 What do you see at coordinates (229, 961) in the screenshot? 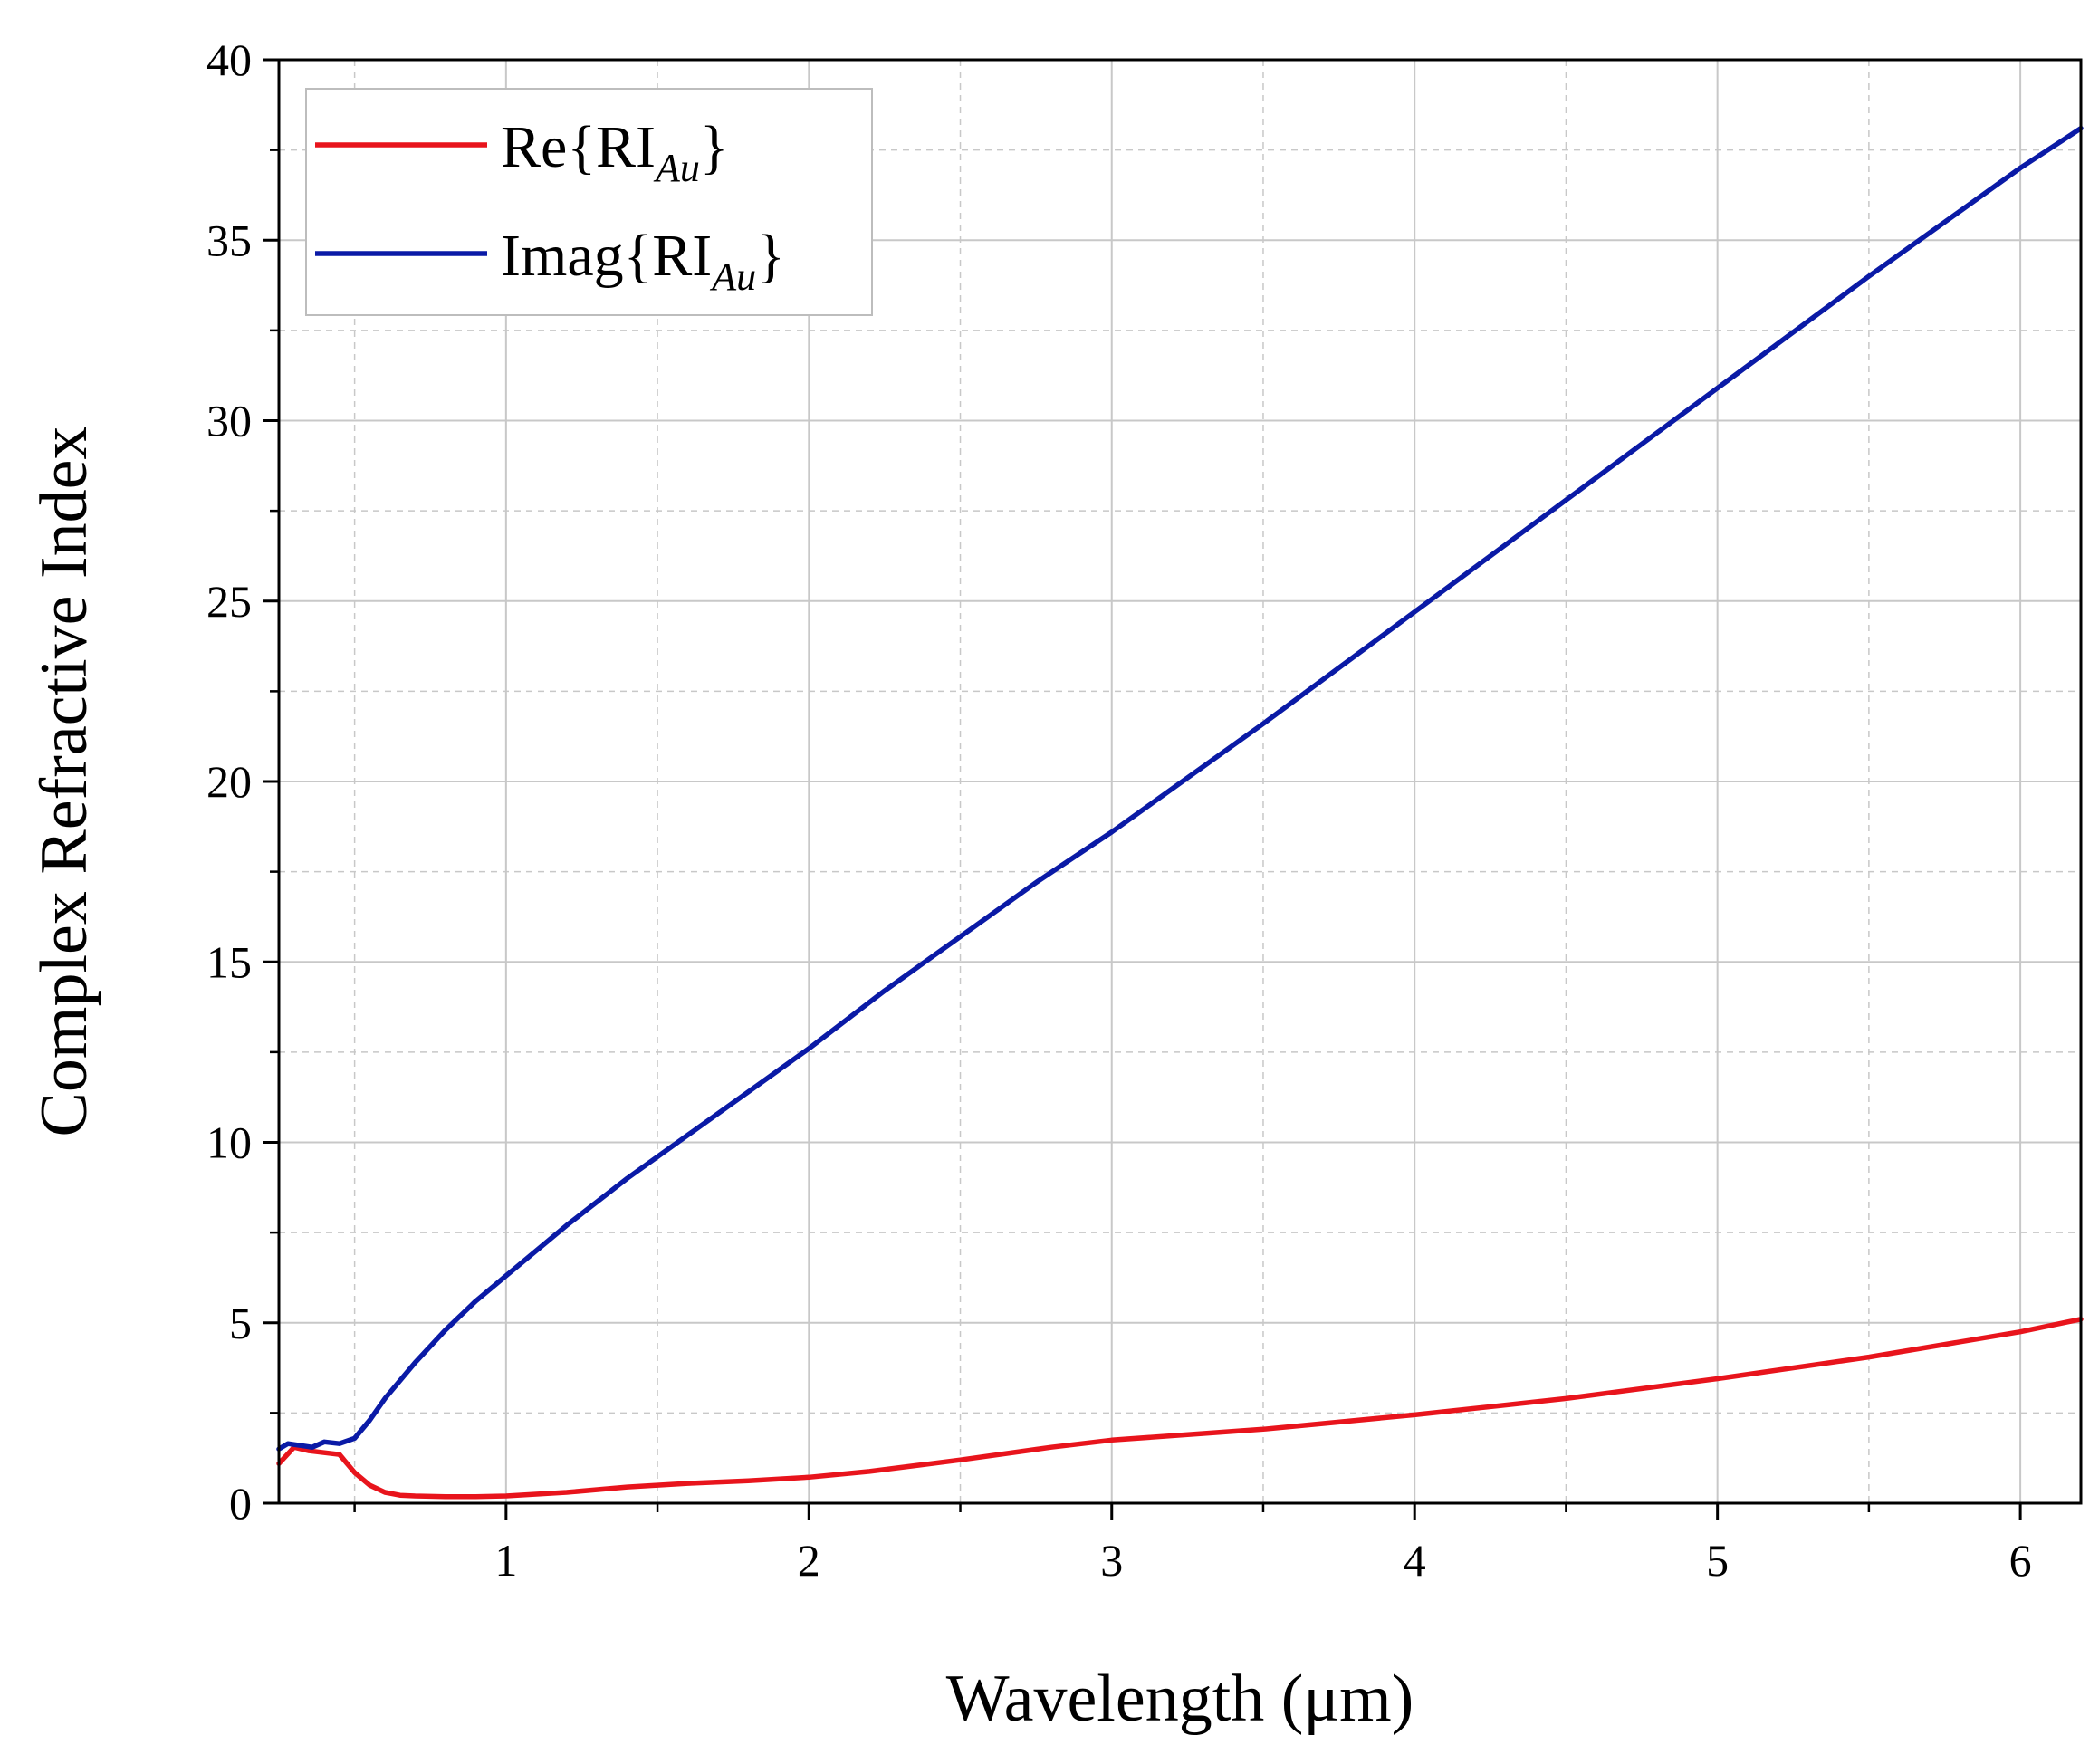
I see `y-tick-label: 15` at bounding box center [229, 961].